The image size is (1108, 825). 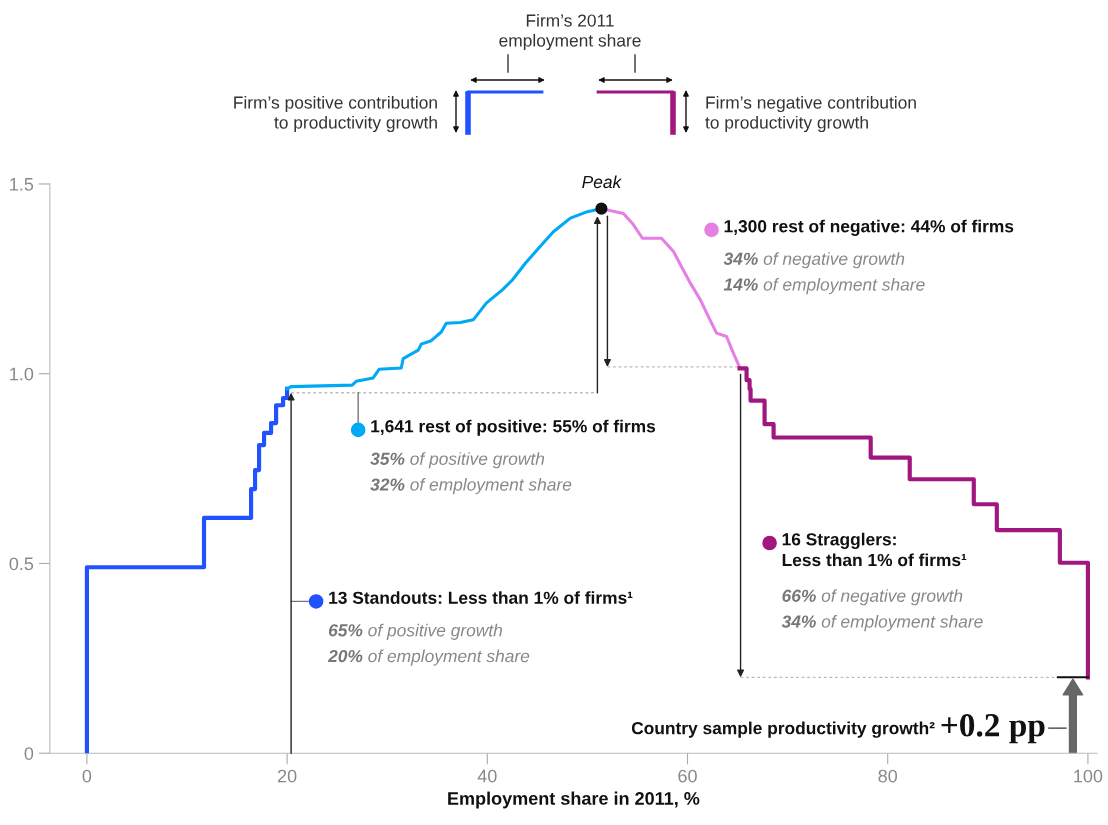 What do you see at coordinates (888, 776) in the screenshot?
I see `x-tick-label: 80` at bounding box center [888, 776].